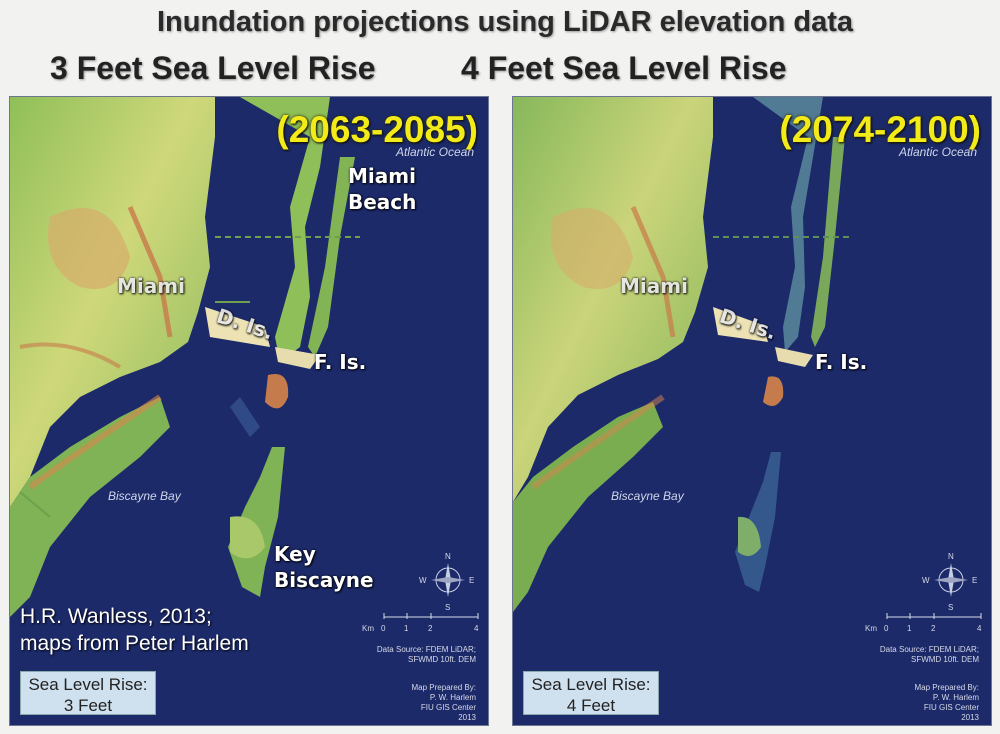 This screenshot has width=1000, height=734. What do you see at coordinates (377, 129) in the screenshot?
I see `year-range-label: (2063-2085)` at bounding box center [377, 129].